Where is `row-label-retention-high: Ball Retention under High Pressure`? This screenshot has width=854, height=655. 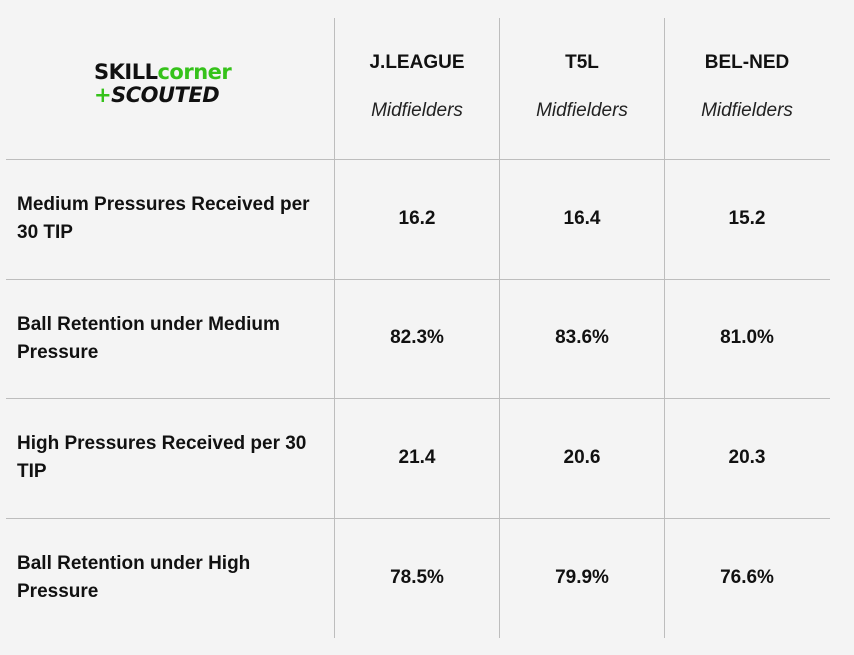
row-label-retention-high: Ball Retention under High Pressure is located at coordinates (134, 577).